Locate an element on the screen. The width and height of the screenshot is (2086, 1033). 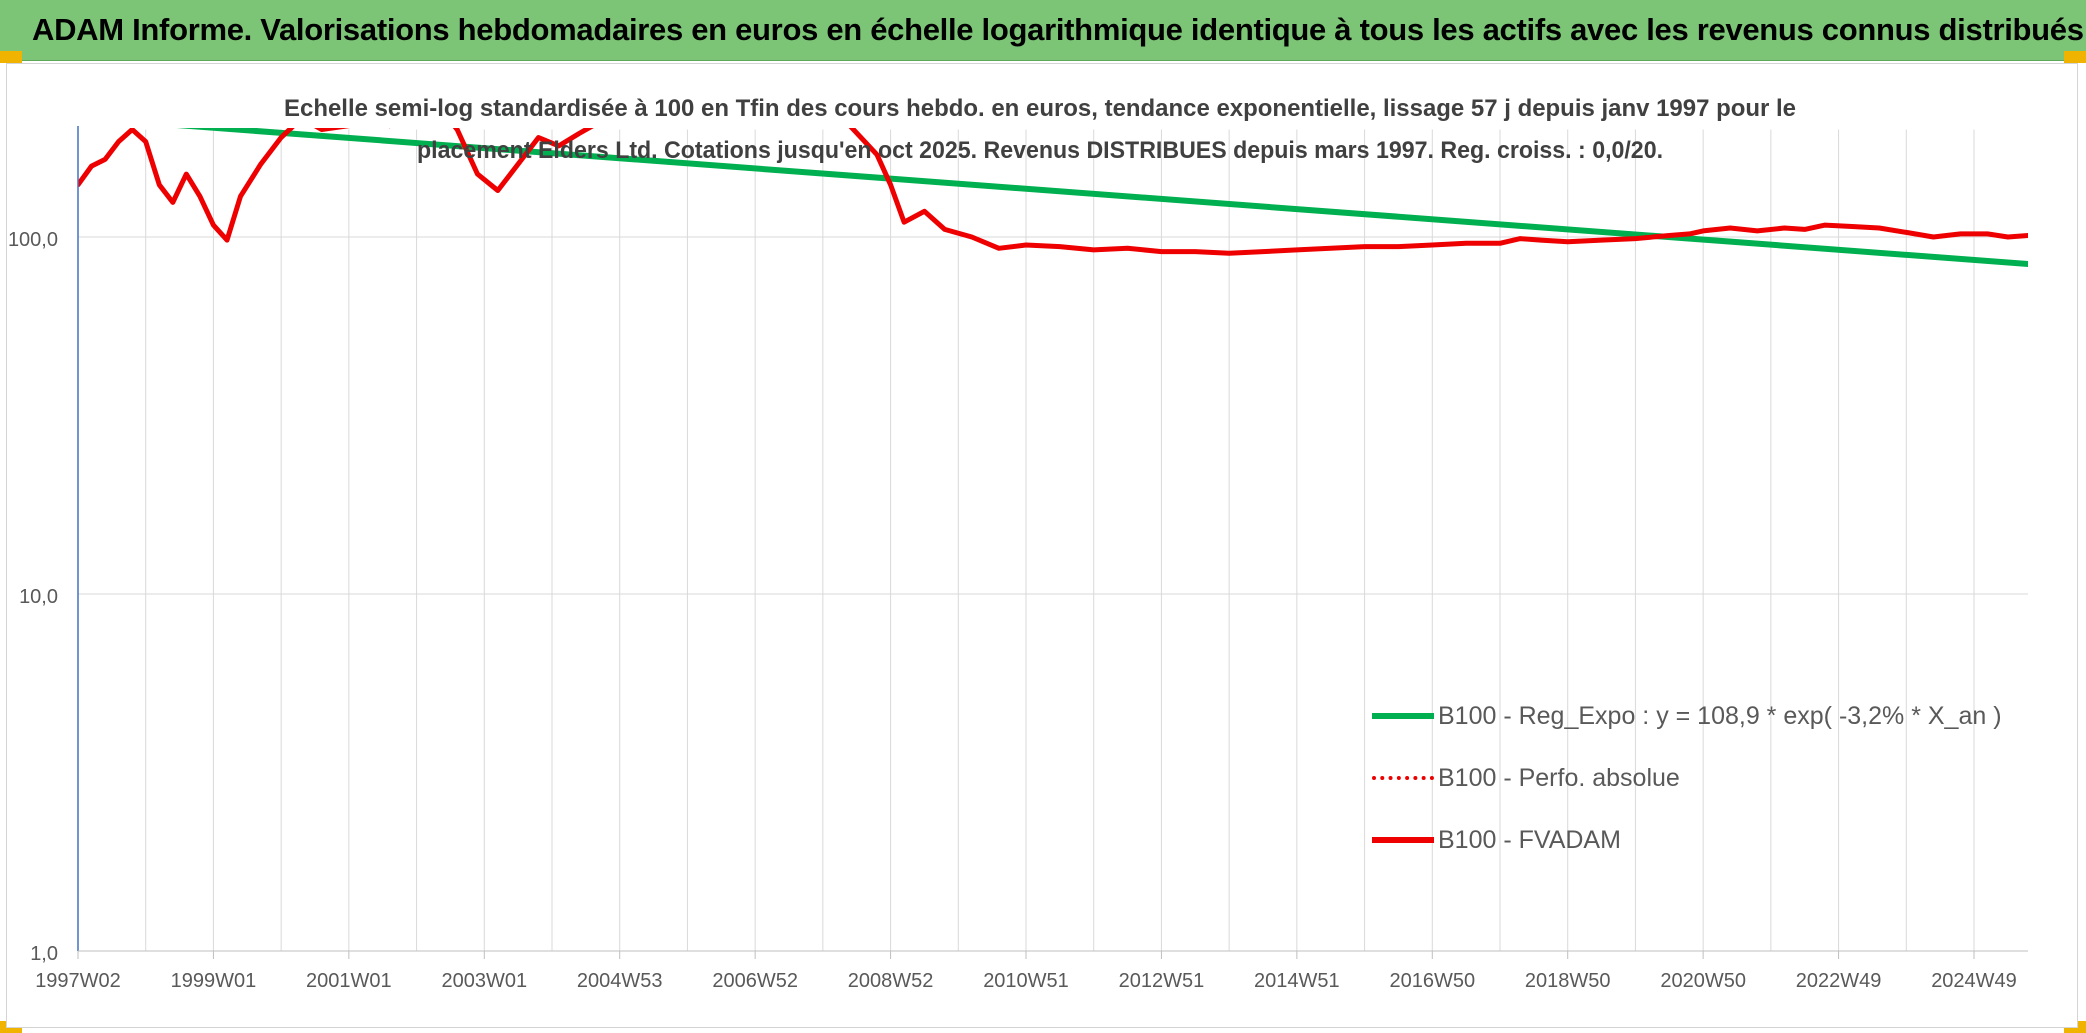
legend-swatch-trend is located at coordinates (1403, 716).